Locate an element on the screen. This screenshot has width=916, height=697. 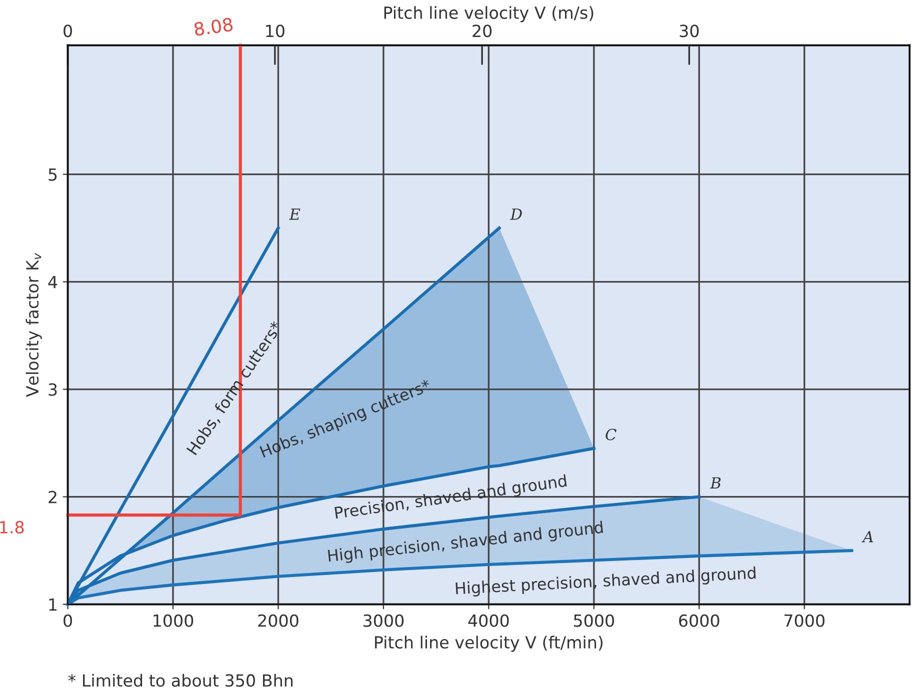
x-tick-label: 7000 is located at coordinates (804, 620).